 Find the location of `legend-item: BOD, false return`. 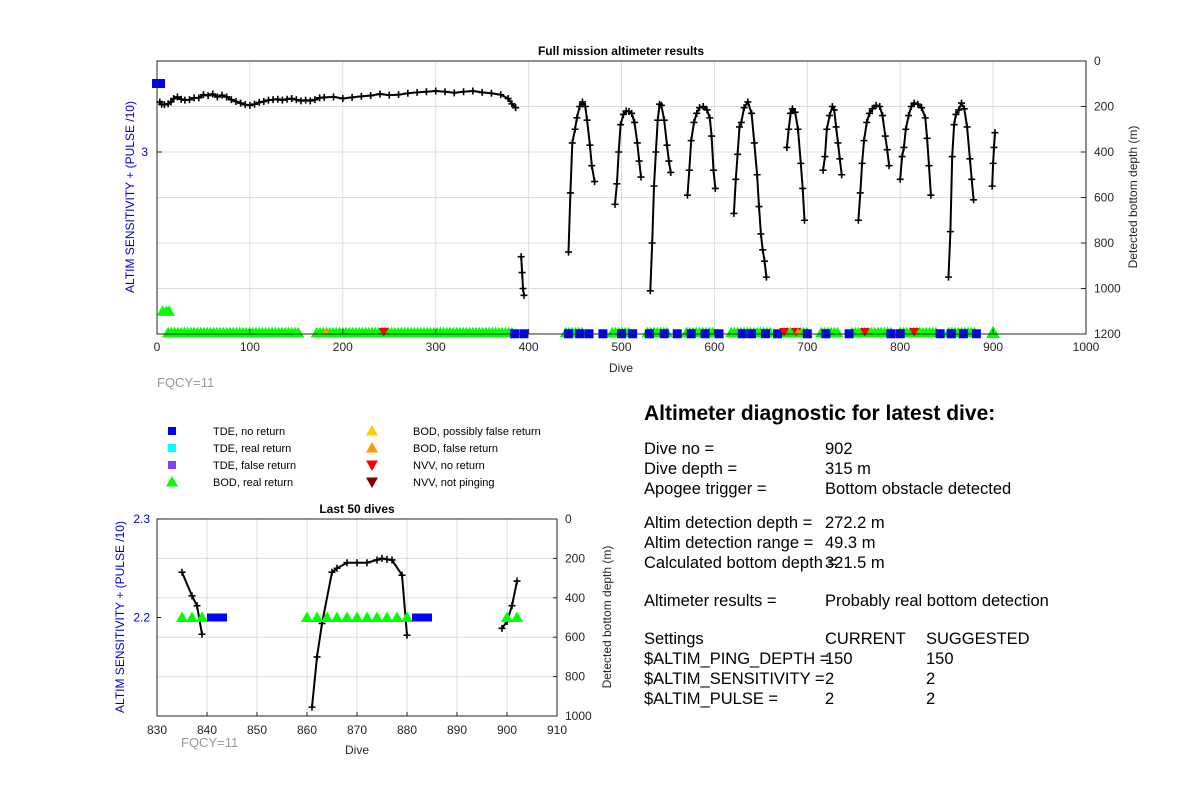

legend-item: BOD, false return is located at coordinates (432, 448).